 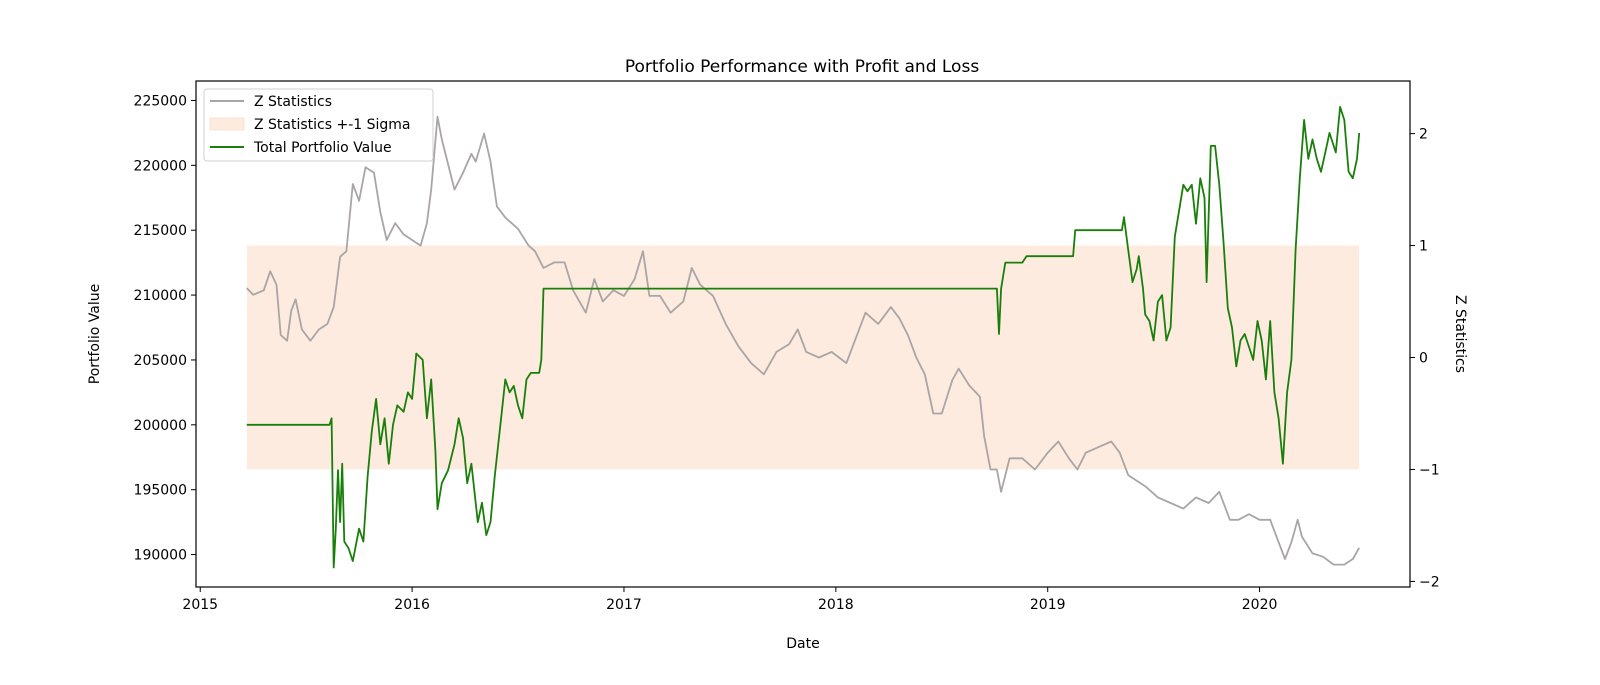 What do you see at coordinates (160, 231) in the screenshot?
I see `y-left-tick-label: 215000` at bounding box center [160, 231].